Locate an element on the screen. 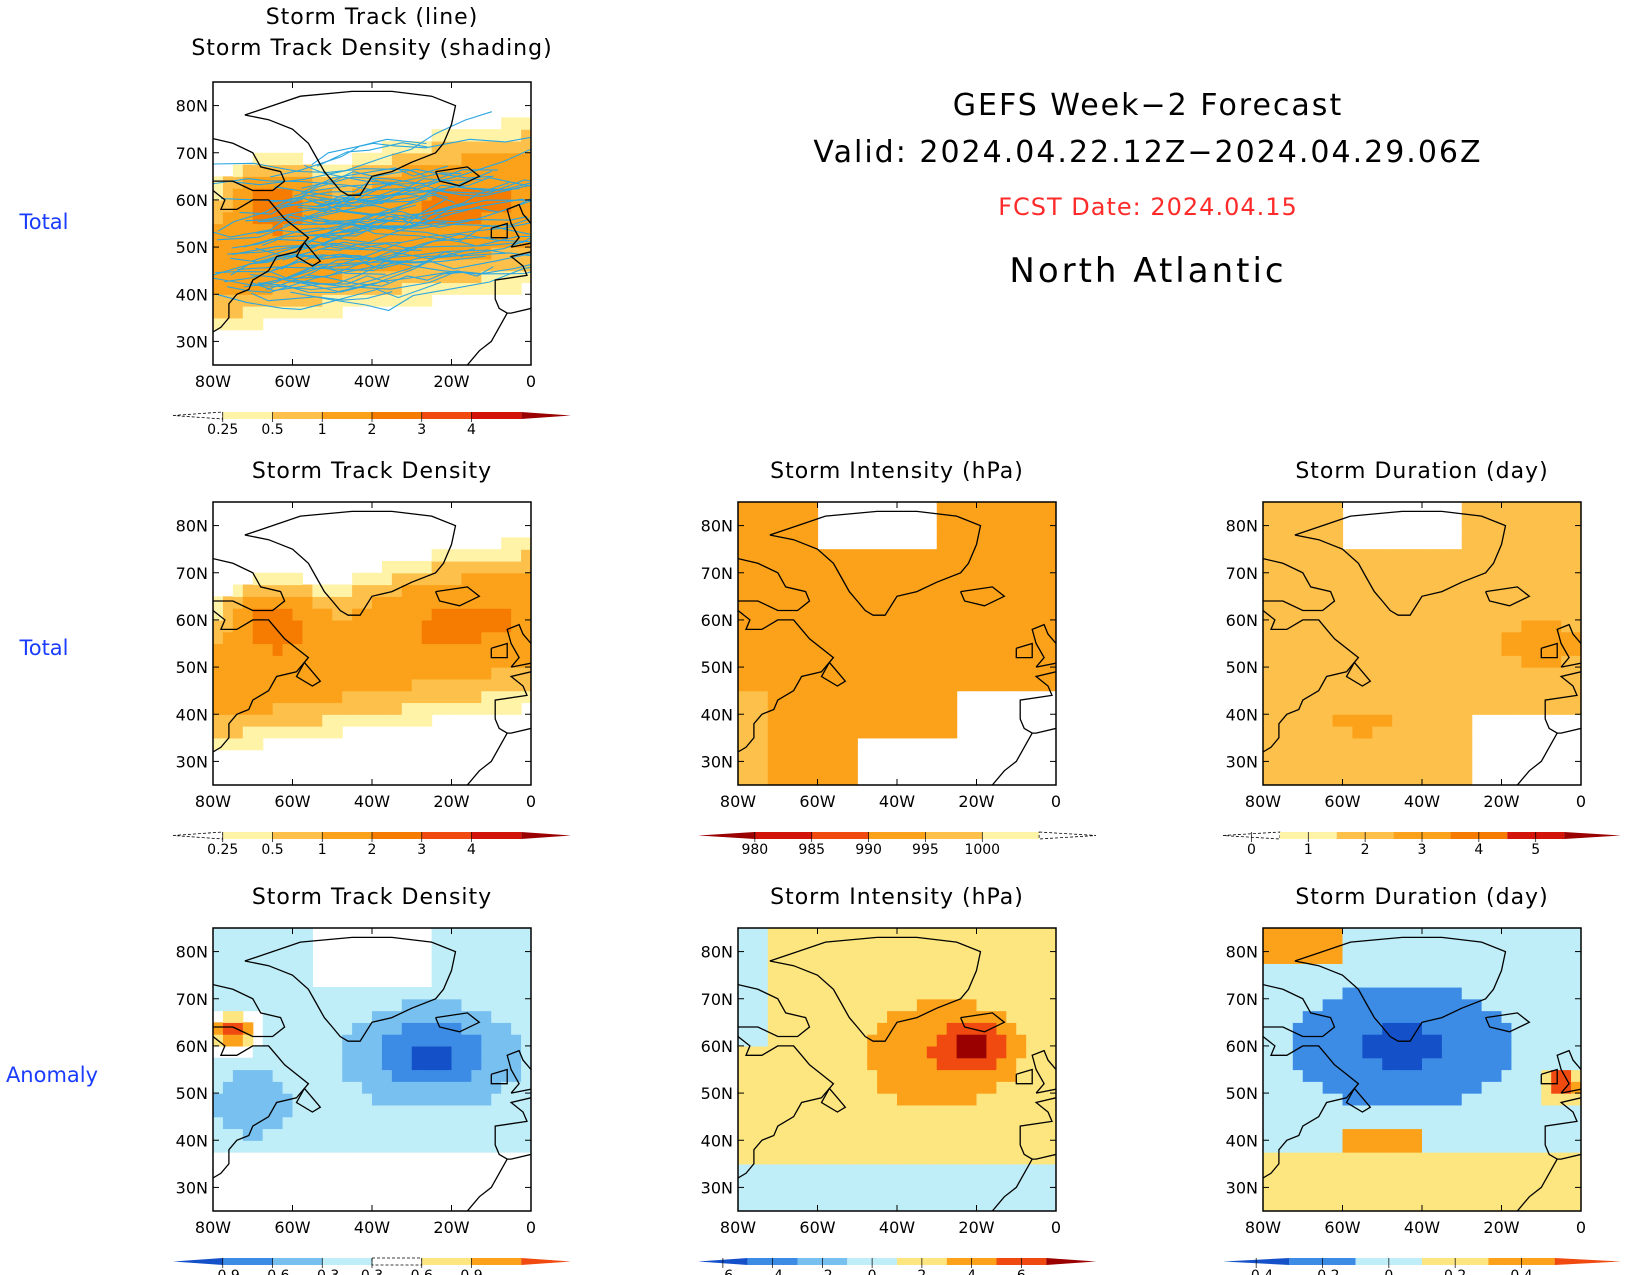  colorbar-swatch is located at coordinates (198, 1261).